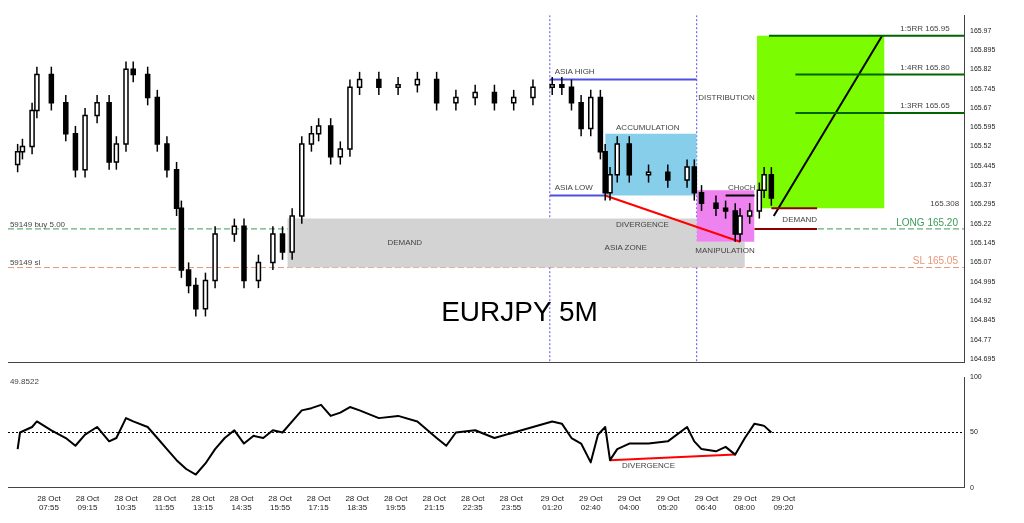 This screenshot has width=1024, height=523. What do you see at coordinates (165, 503) in the screenshot?
I see `x-tick-label: 28 Oct 11:55` at bounding box center [165, 503].